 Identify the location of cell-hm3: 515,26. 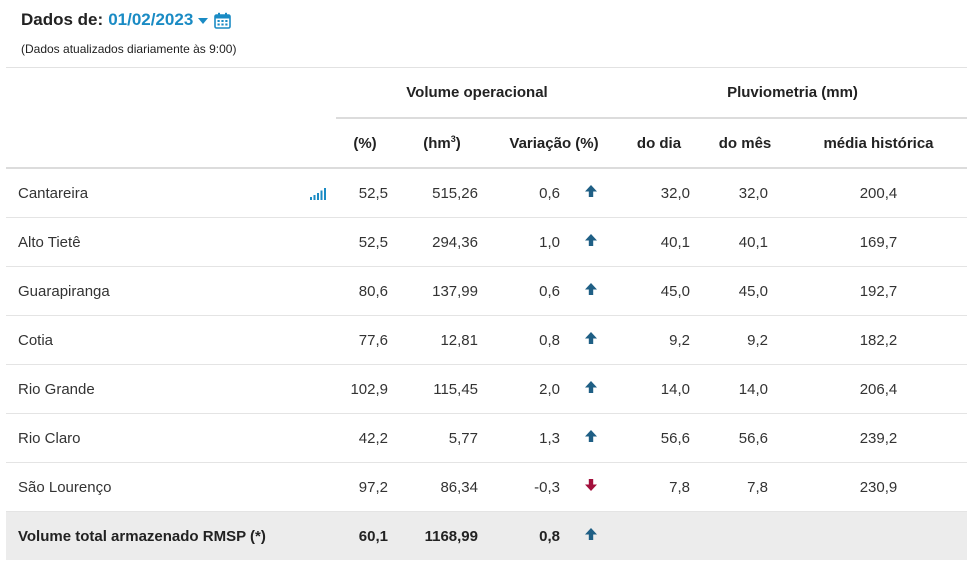
(442, 193).